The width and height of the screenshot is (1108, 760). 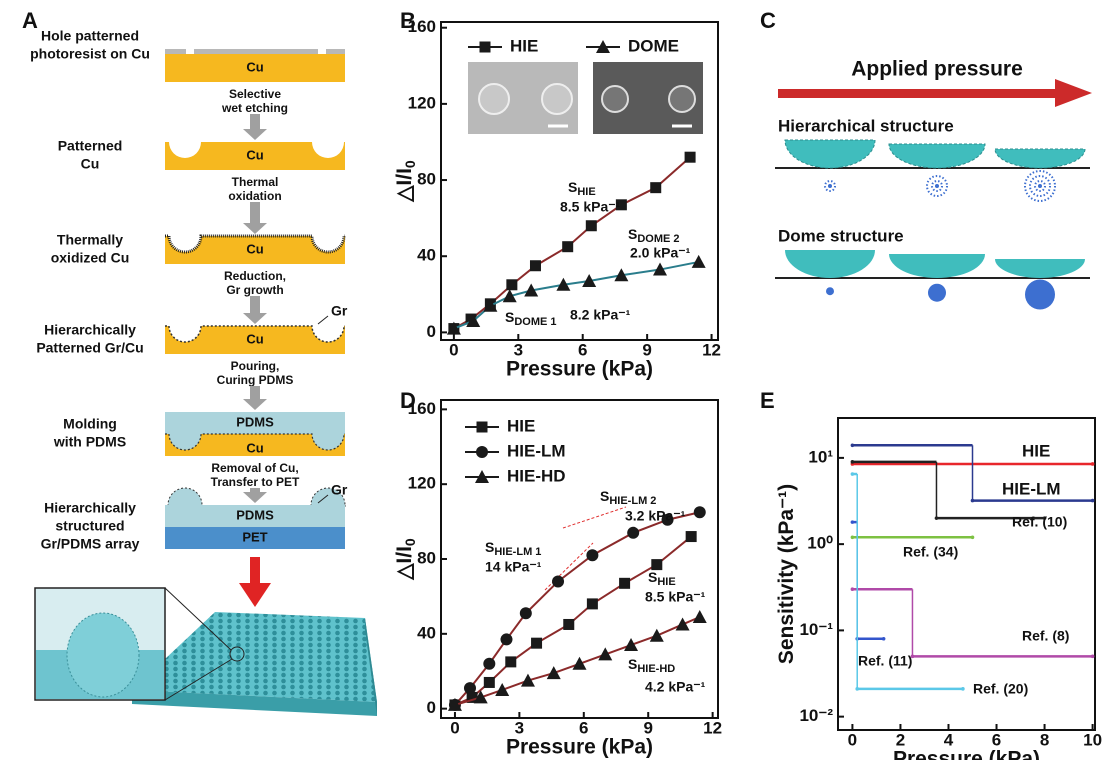 I want to click on pdms-bump, so click(x=185, y=442).